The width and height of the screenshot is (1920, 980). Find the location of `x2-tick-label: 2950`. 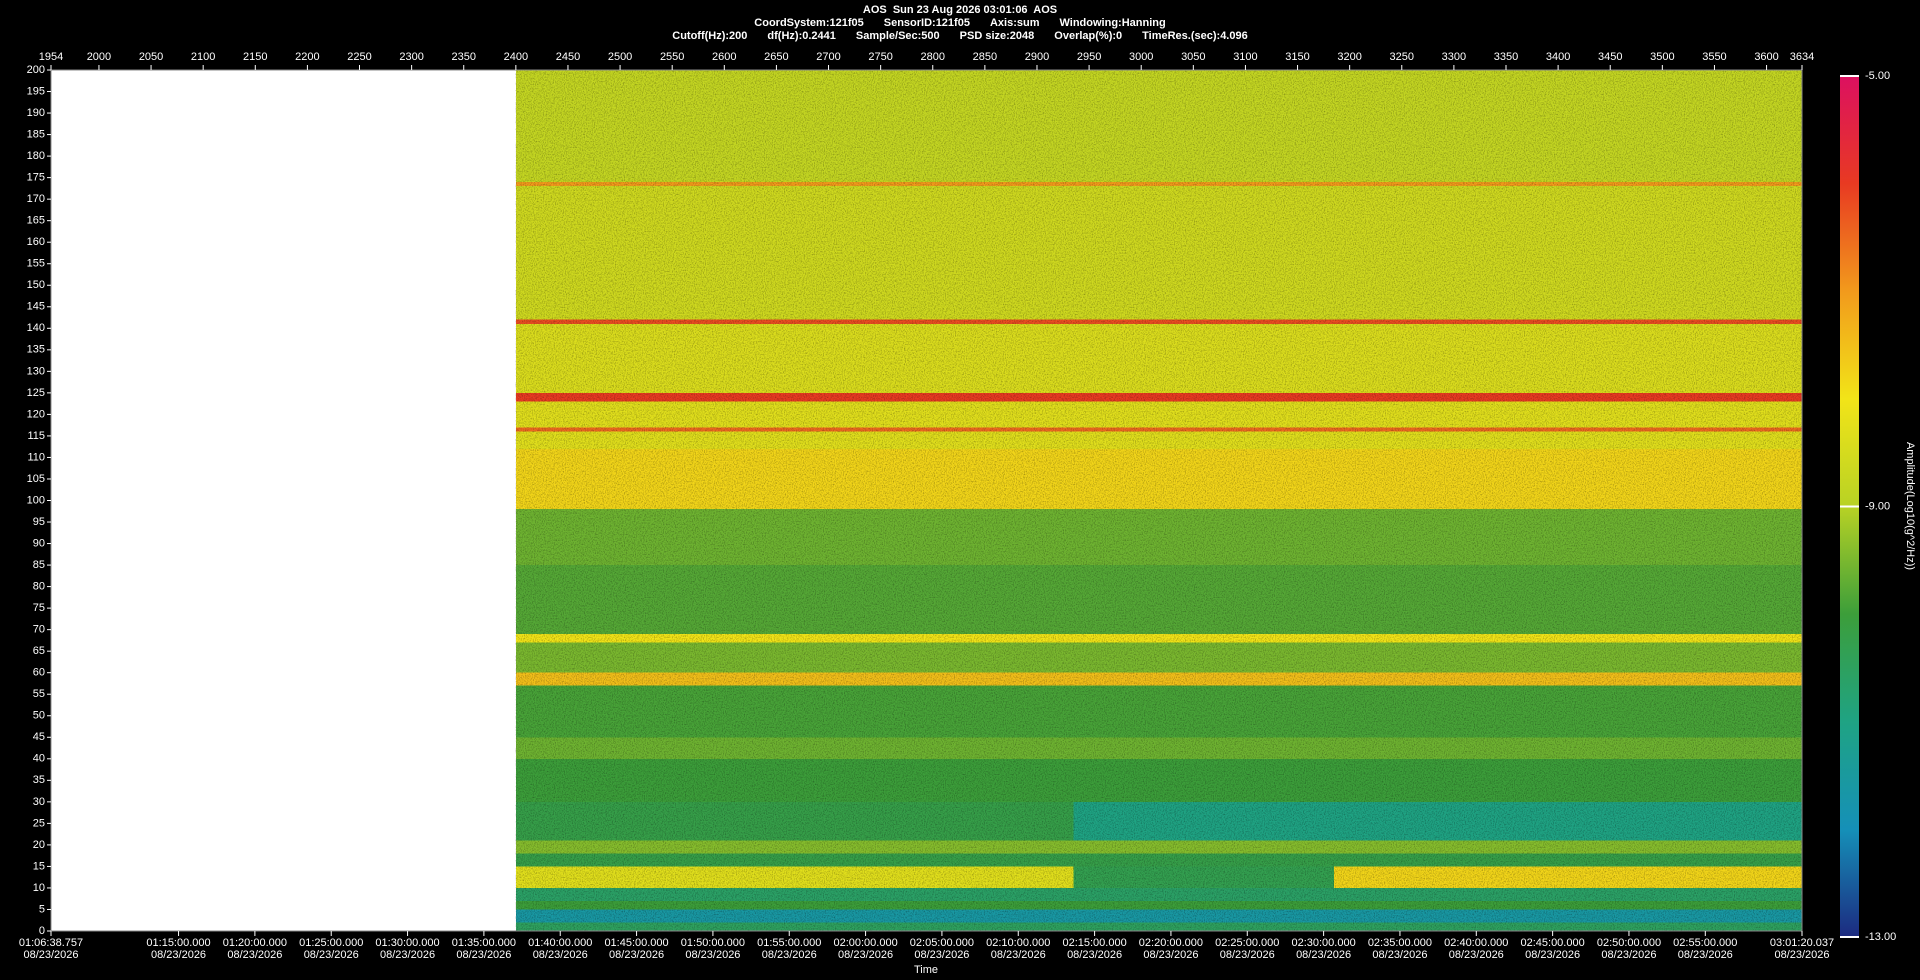

x2-tick-label: 2950 is located at coordinates (1089, 57).